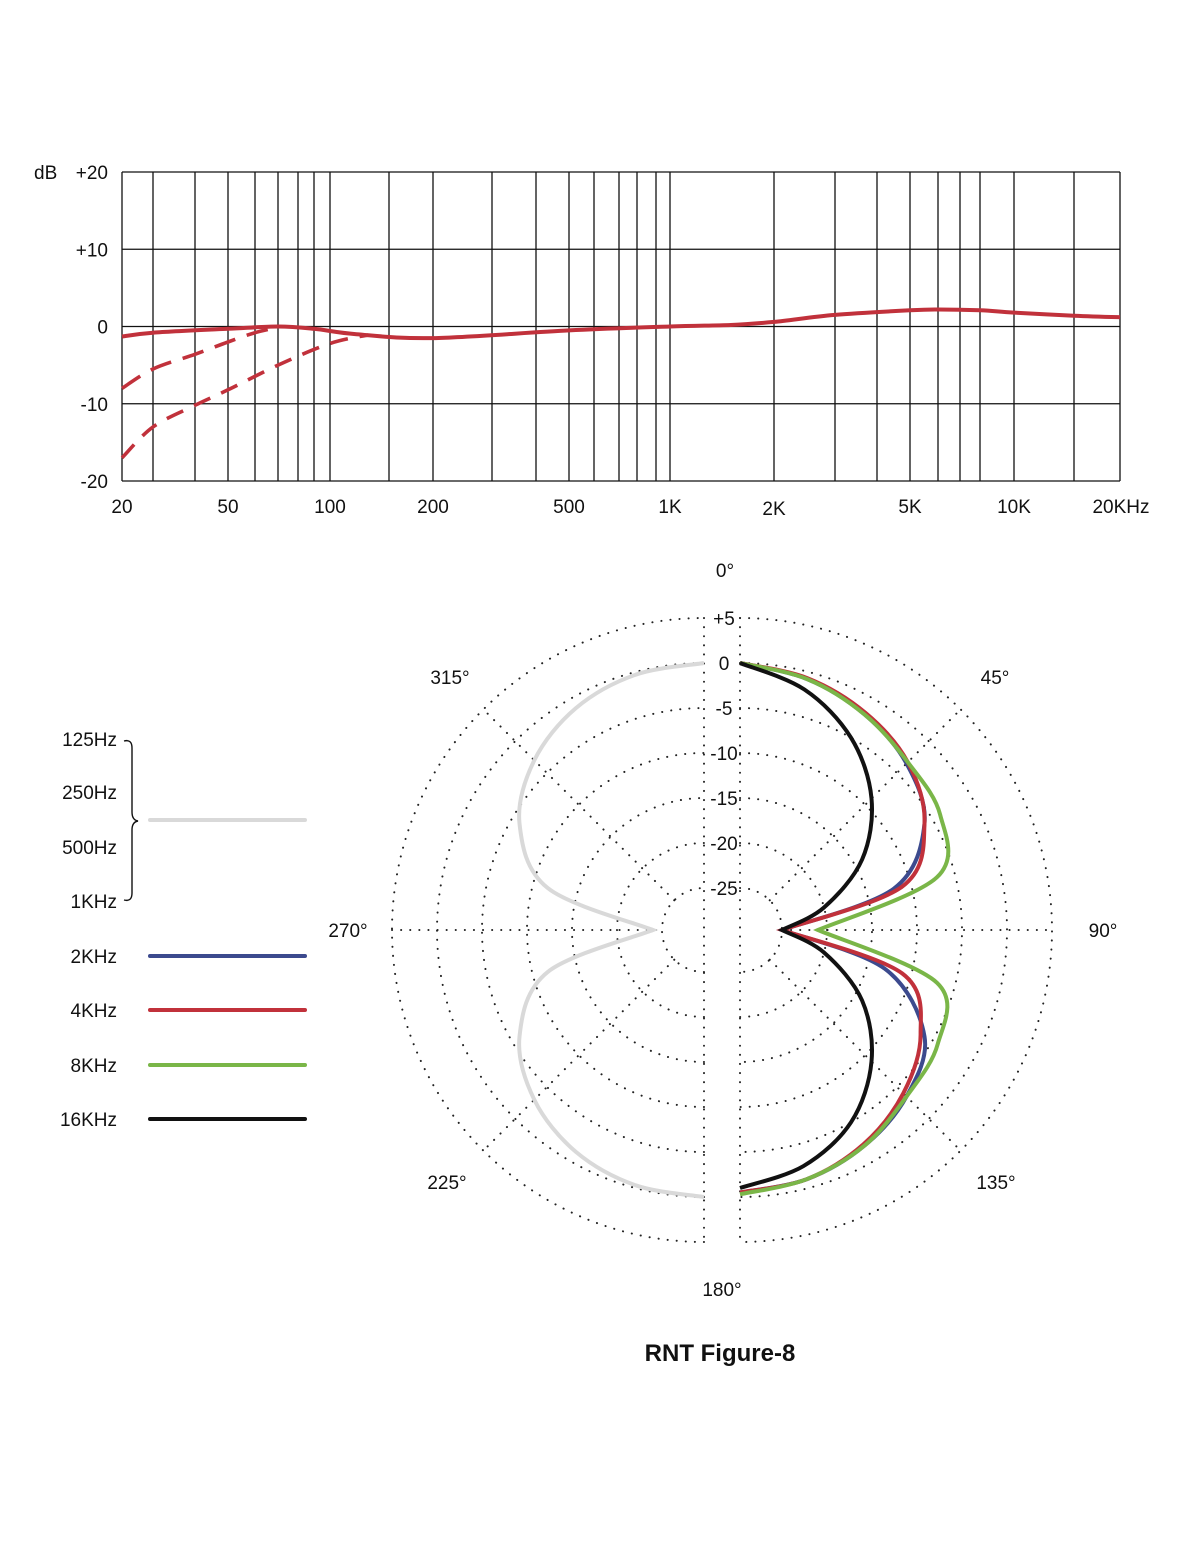 This screenshot has height=1557, width=1190. What do you see at coordinates (347, 931) in the screenshot?
I see `angle-label: 270°` at bounding box center [347, 931].